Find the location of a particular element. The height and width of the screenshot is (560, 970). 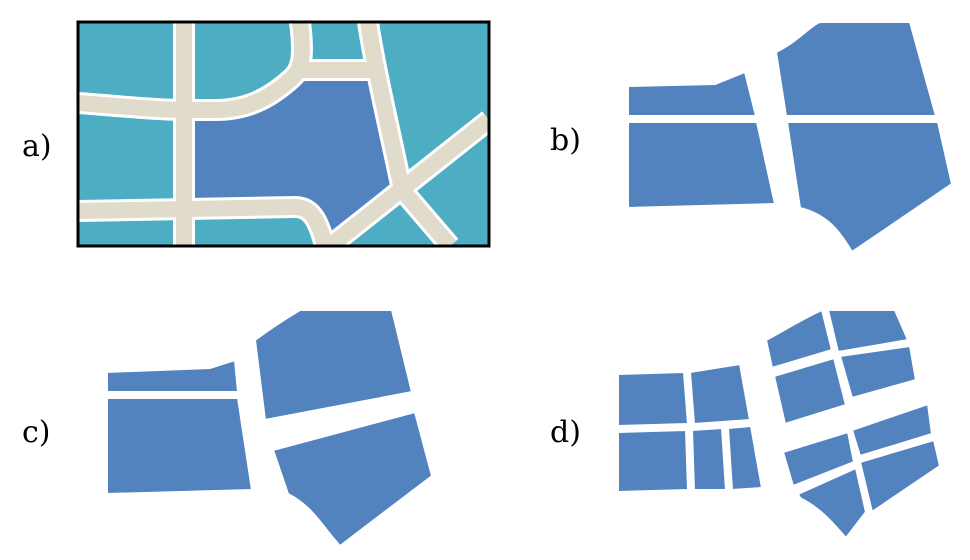

parcel-c-right-top is located at coordinates (333, 365).